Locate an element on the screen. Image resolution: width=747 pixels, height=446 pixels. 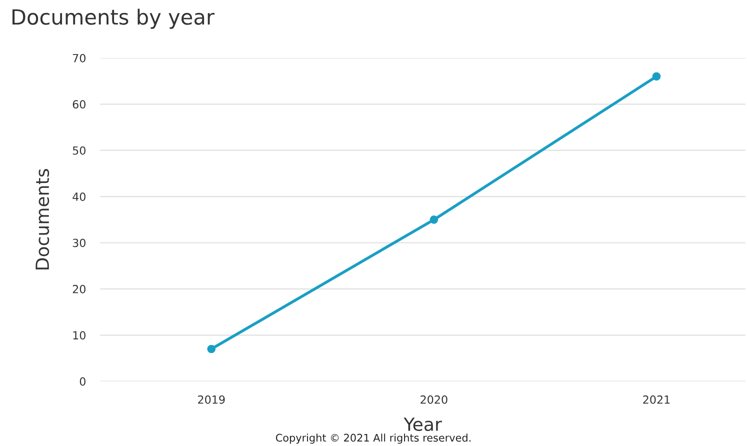
x-axis-title: Year is located at coordinates (423, 425).